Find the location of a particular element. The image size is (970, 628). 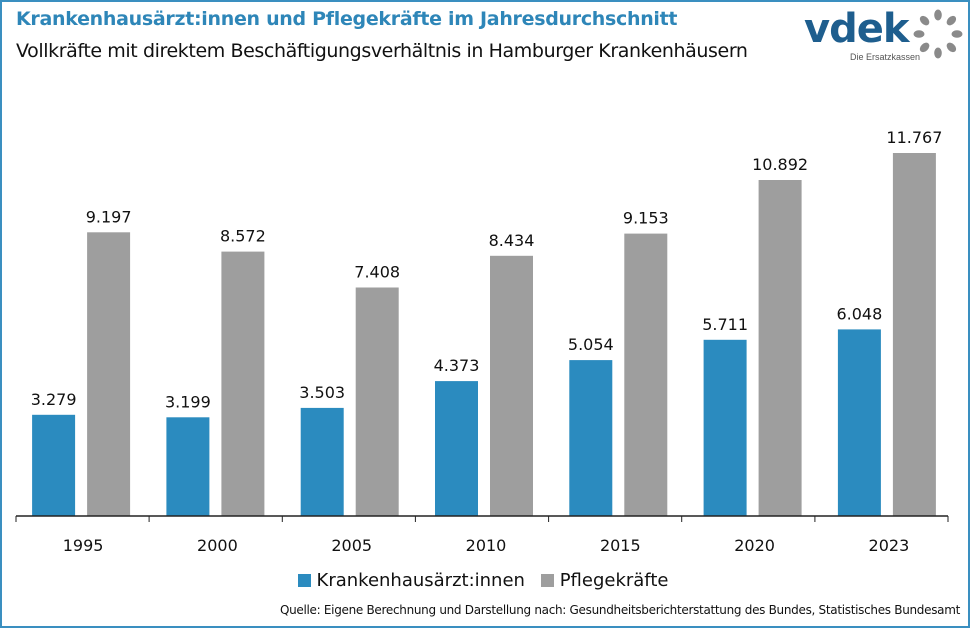

legend-item-aerzte: Krankenhausärzt:innen is located at coordinates (411, 580).